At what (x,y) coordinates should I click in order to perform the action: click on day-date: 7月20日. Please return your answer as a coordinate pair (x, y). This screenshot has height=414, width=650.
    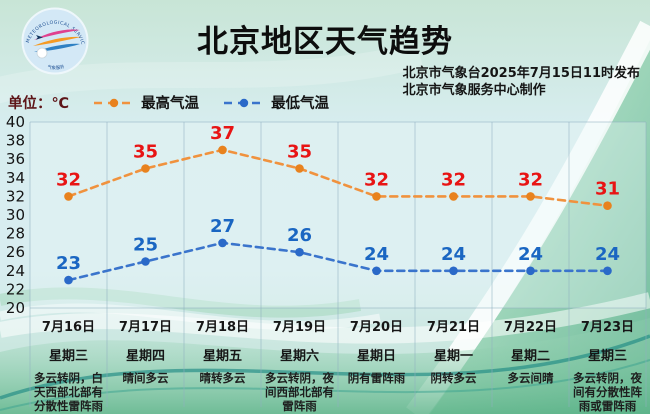
    Looking at the image, I should click on (376, 327).